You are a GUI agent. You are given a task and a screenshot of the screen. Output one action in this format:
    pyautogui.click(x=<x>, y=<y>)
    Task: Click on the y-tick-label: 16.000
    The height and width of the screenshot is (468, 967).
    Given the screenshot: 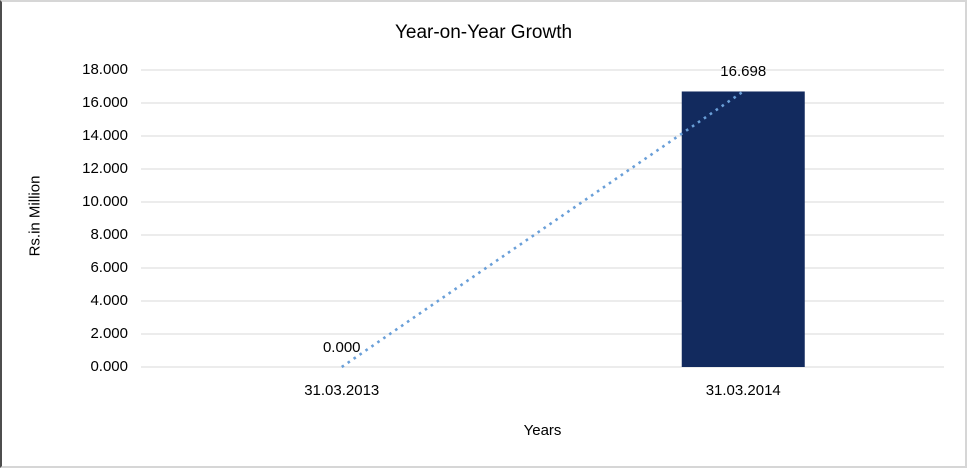 What is the action you would take?
    pyautogui.click(x=105, y=102)
    